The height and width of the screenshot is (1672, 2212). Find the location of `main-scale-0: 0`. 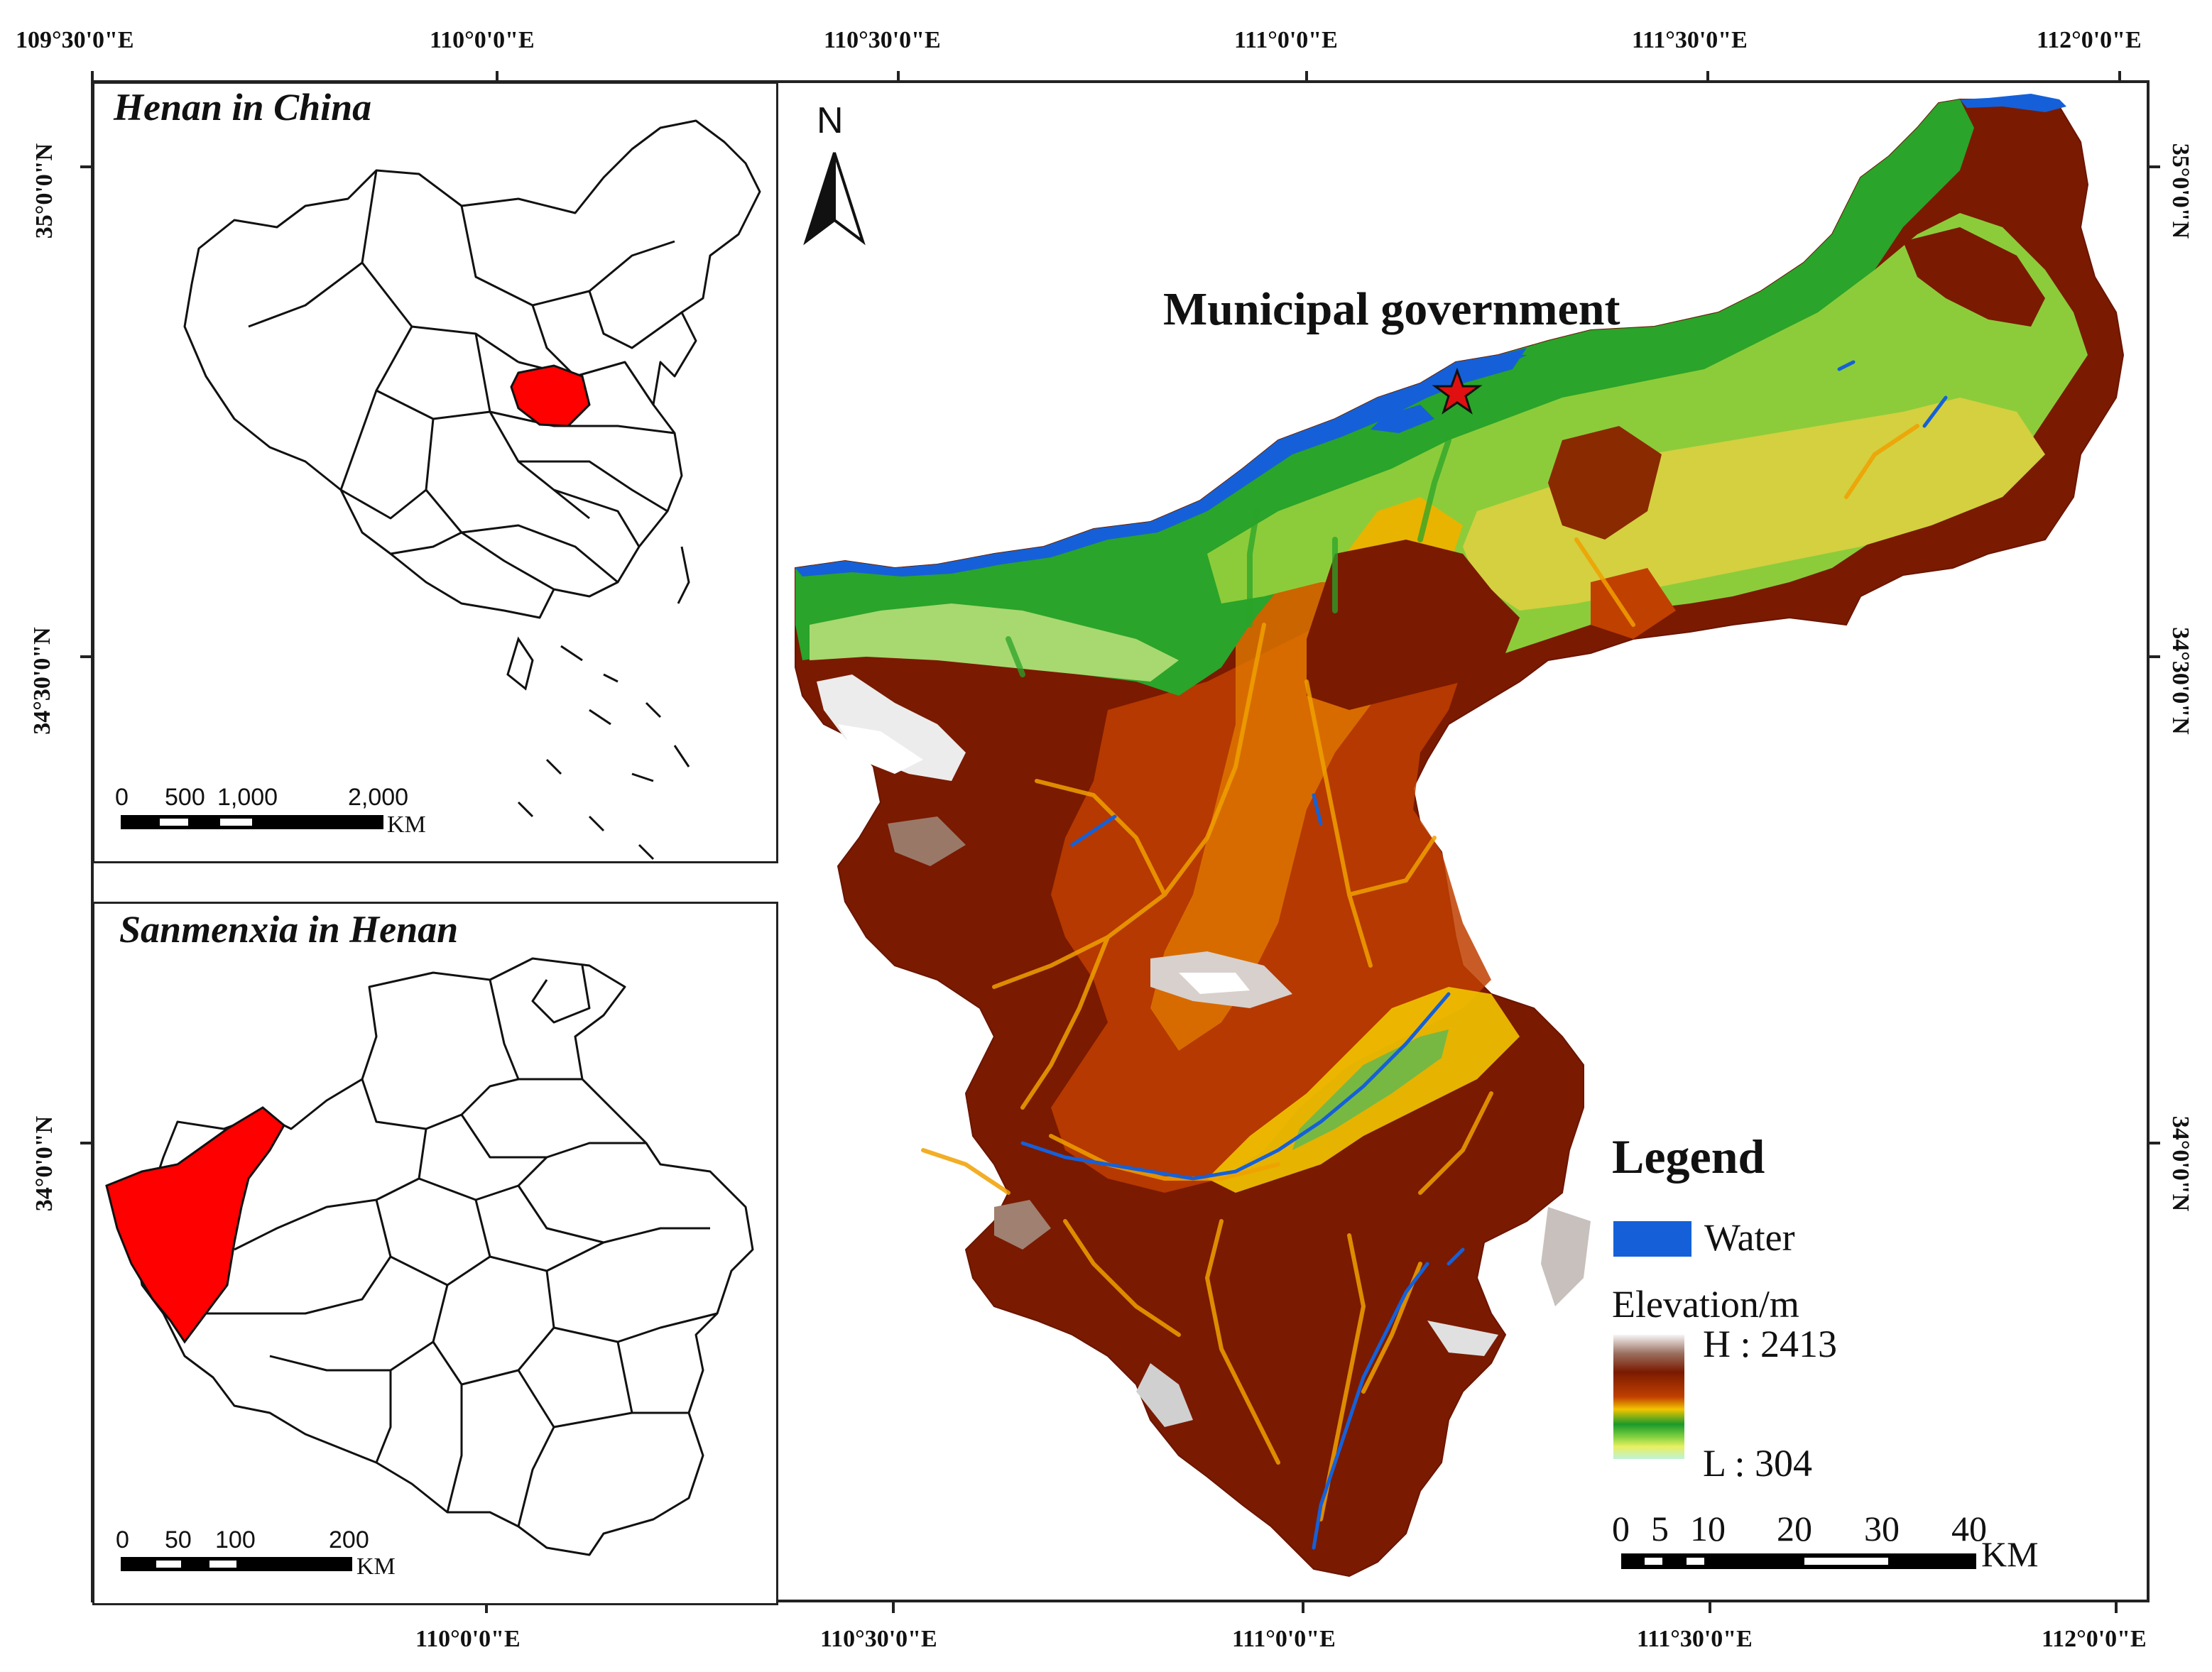

main-scale-0: 0 is located at coordinates (1621, 1528).